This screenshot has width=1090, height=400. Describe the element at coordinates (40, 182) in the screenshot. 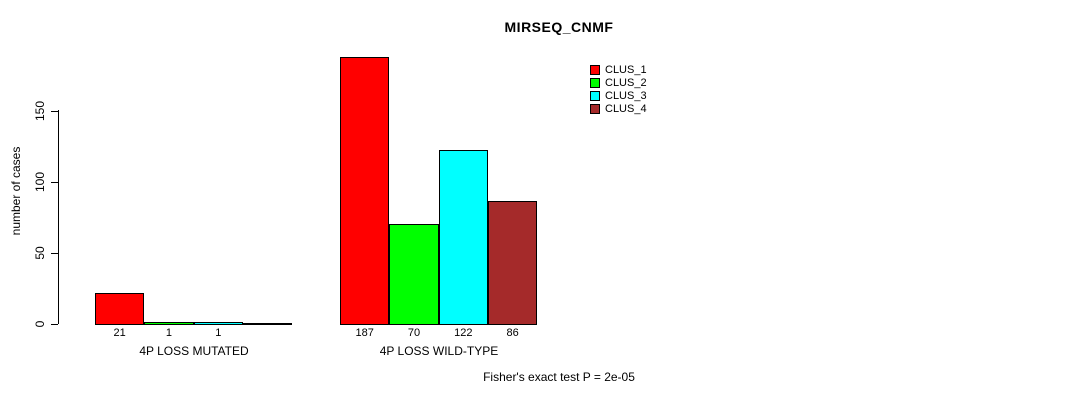

I see `y-tick-label: 100` at that location.